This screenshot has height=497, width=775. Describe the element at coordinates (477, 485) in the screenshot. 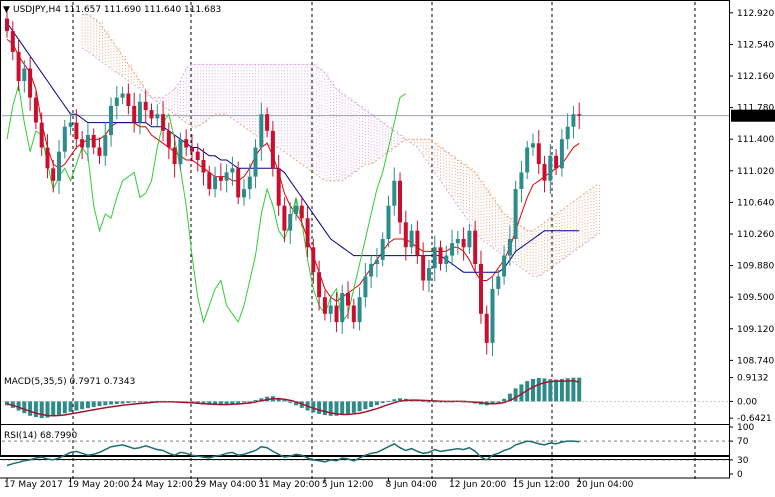

I see `time-tick-label: 12 Jun 20:00` at that location.